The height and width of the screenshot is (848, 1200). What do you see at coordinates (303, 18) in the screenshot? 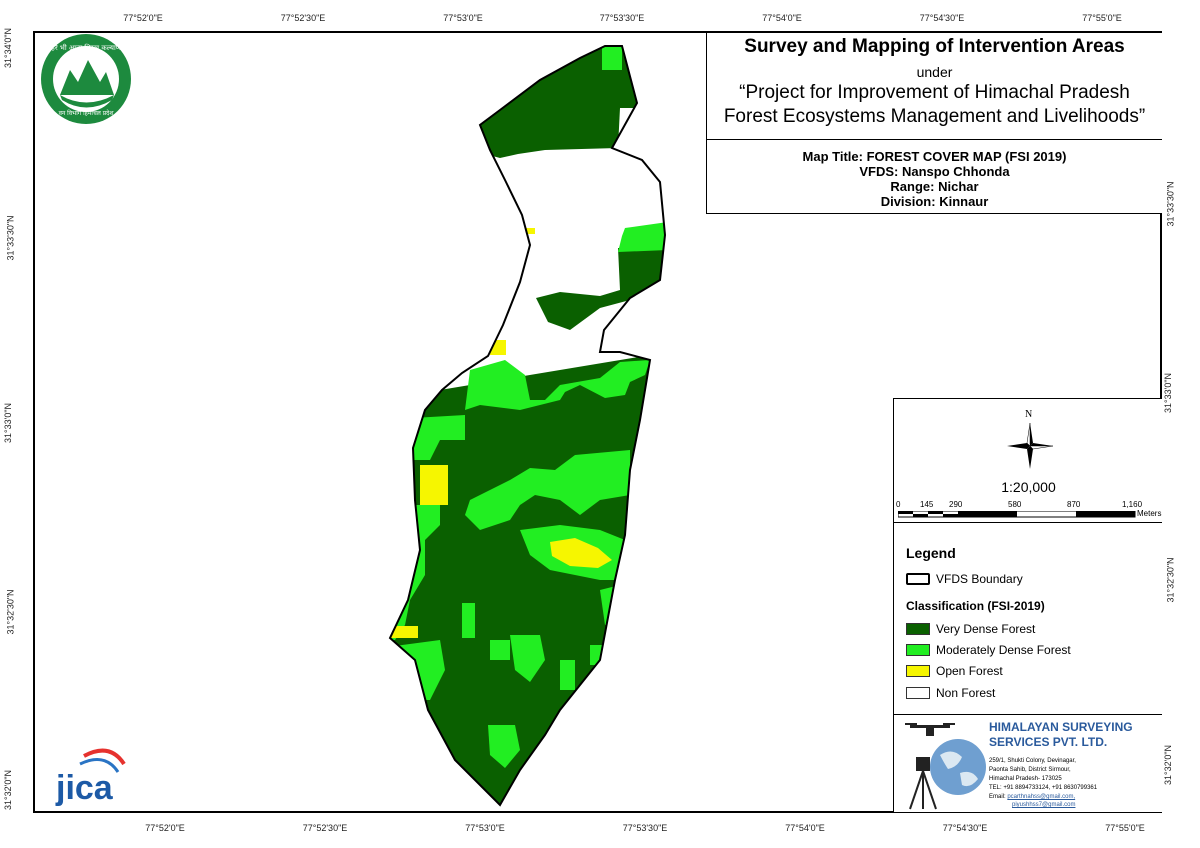
I see `lon-tick-top: 77°52'30"E` at bounding box center [303, 18].